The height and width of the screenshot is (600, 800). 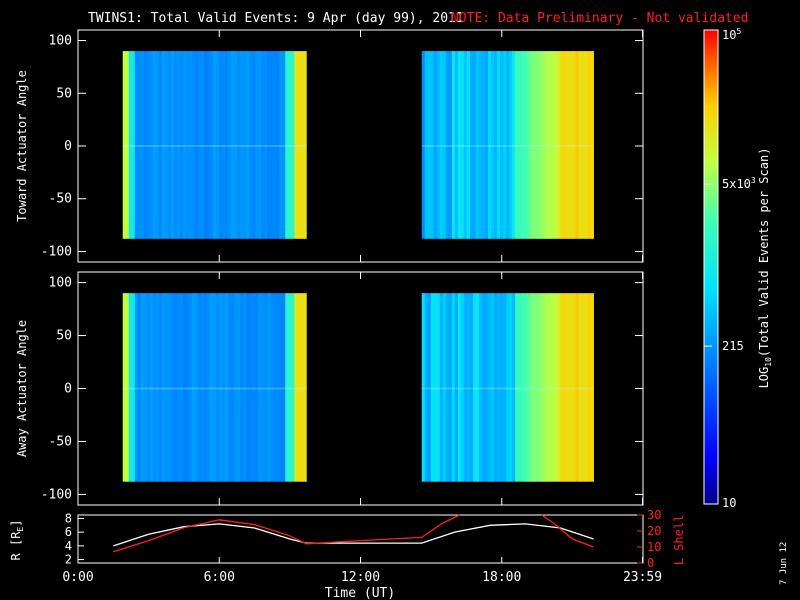 What do you see at coordinates (733, 346) in the screenshot?
I see `colorbar-tick-label: 215` at bounding box center [733, 346].